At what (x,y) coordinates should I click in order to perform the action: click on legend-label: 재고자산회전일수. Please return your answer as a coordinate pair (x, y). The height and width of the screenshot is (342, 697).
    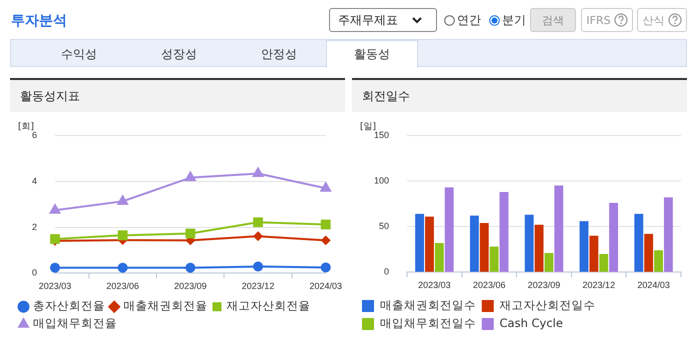
    Looking at the image, I should click on (548, 305).